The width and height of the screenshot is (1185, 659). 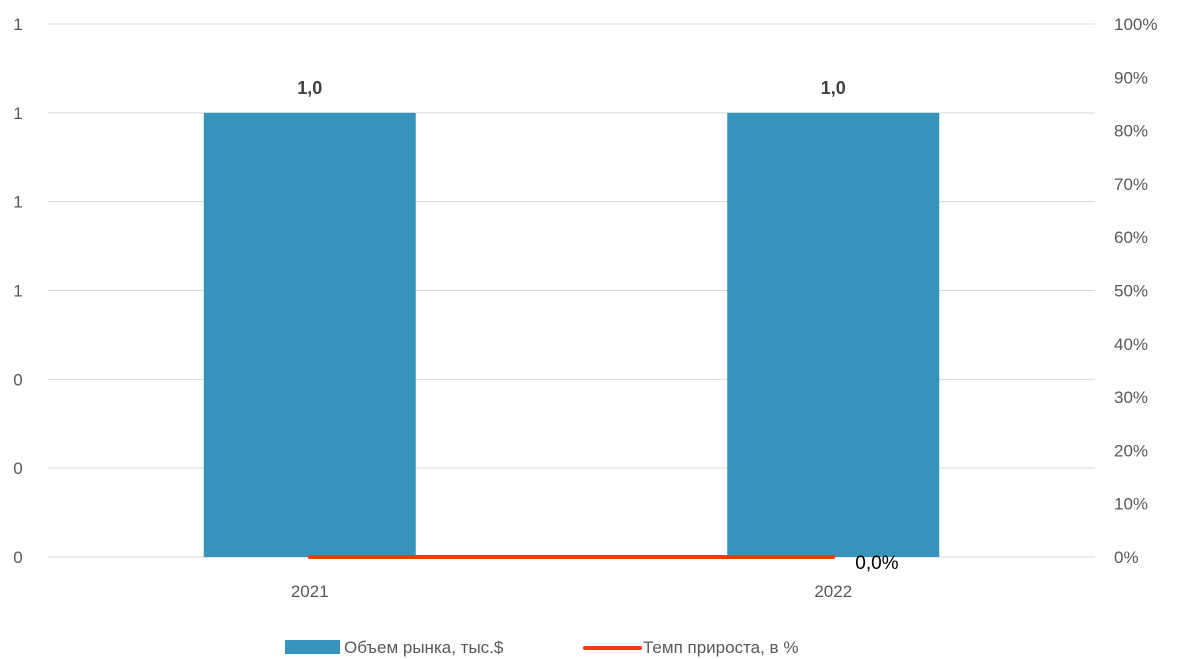 I want to click on legend: Объем рынка, тыс.$ Темп прироста, в %, so click(x=541, y=647).